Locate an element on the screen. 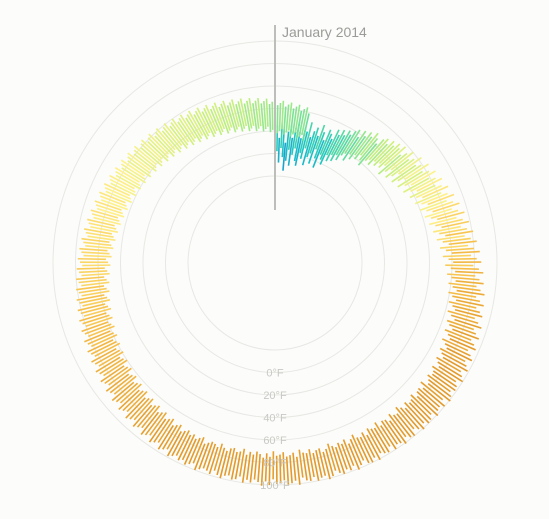 The image size is (549, 519). chart-title: January 2014 is located at coordinates (324, 32).